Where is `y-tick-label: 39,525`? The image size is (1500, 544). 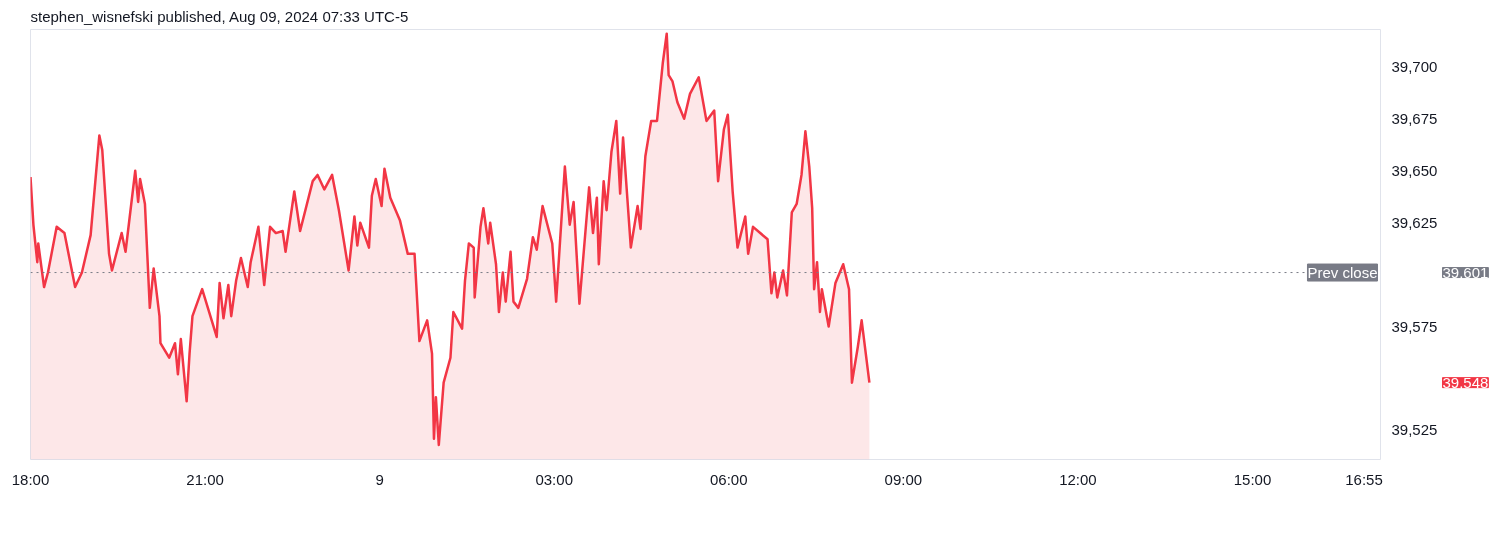 y-tick-label: 39,525 is located at coordinates (1414, 430).